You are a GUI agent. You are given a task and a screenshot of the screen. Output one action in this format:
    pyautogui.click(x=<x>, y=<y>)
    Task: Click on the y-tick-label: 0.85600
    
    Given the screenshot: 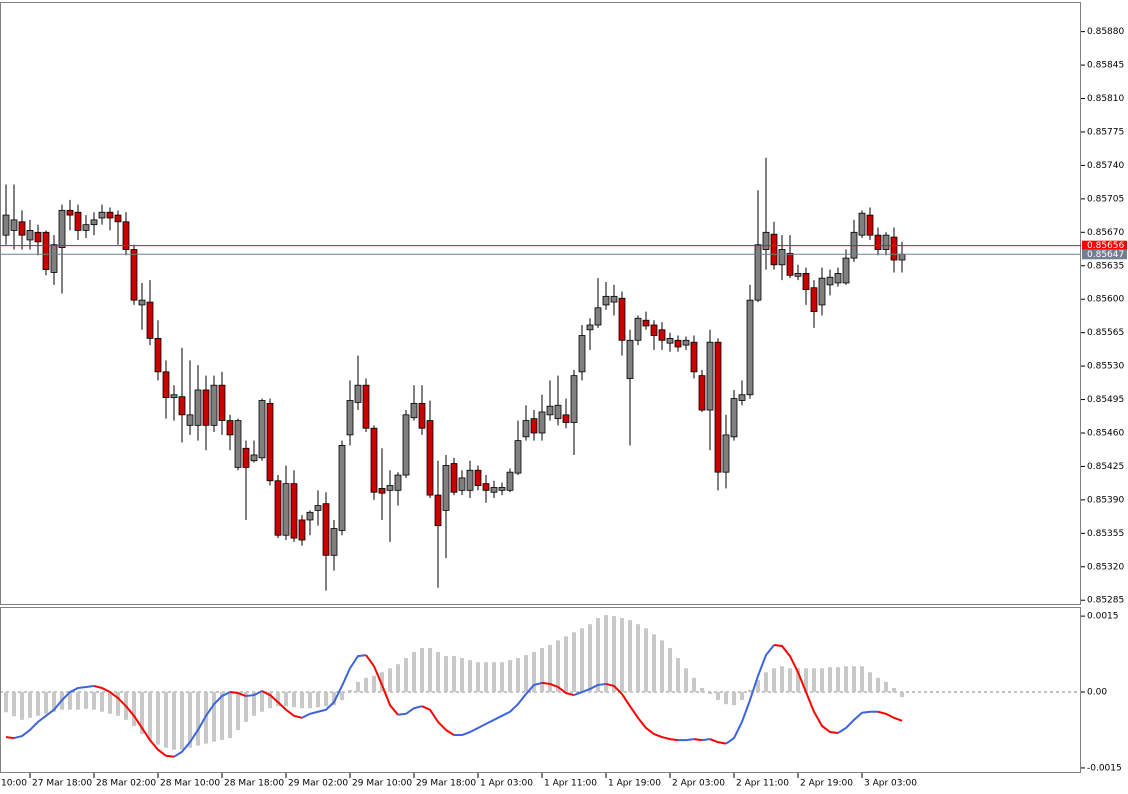 What is the action you would take?
    pyautogui.click(x=1105, y=300)
    